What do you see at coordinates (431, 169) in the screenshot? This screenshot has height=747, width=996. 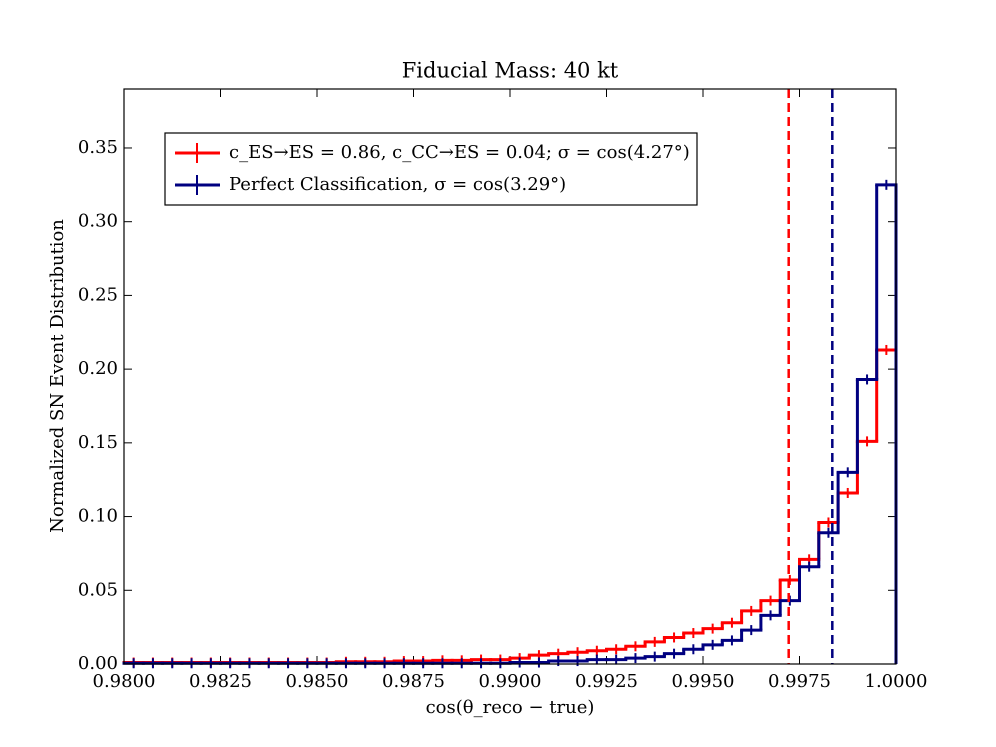 I see `legend-box` at bounding box center [431, 169].